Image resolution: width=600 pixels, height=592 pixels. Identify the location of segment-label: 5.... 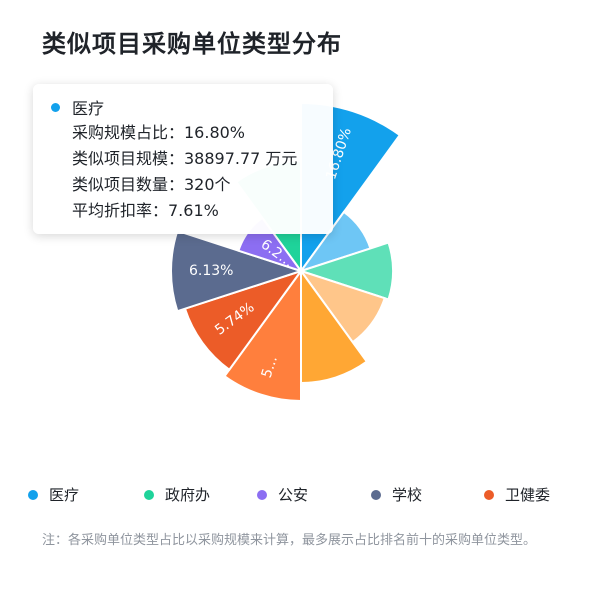
(270, 367).